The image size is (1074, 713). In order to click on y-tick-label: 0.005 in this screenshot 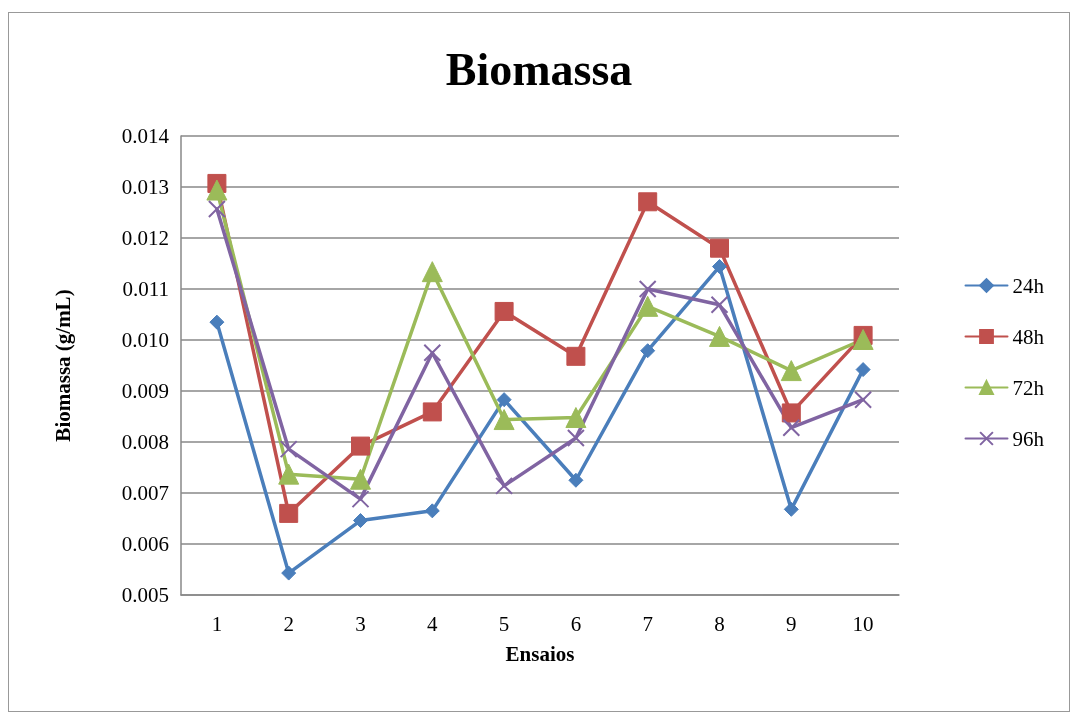, I will do `click(145, 595)`.